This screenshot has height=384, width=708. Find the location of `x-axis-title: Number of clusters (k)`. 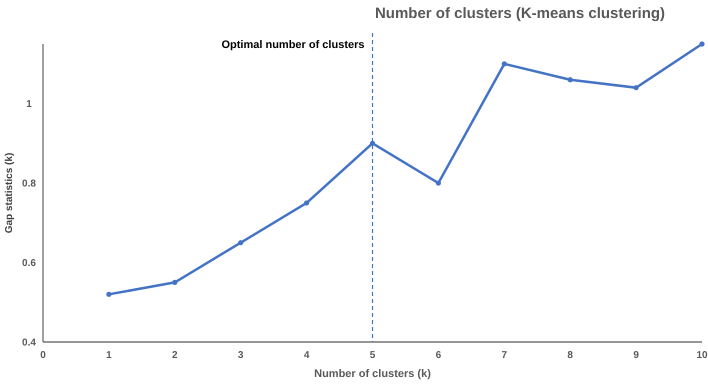

x-axis-title: Number of clusters (k) is located at coordinates (373, 374).